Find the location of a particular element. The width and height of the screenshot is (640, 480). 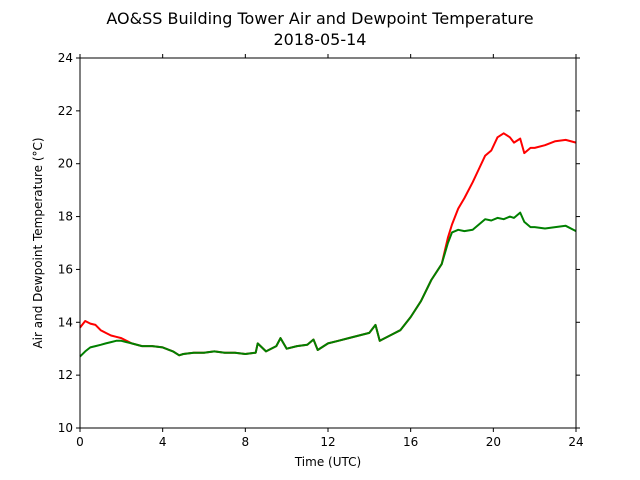

x-tick-label: 24 is located at coordinates (575, 442).